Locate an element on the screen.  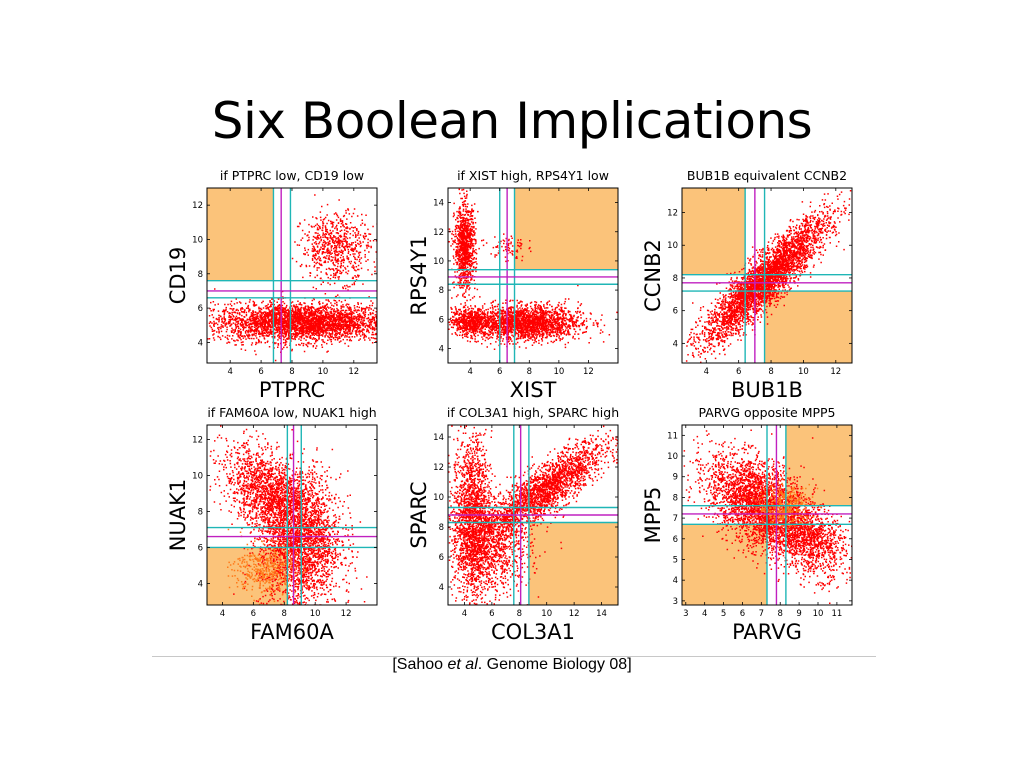
x-axis-label: PARVG is located at coordinates (767, 632).